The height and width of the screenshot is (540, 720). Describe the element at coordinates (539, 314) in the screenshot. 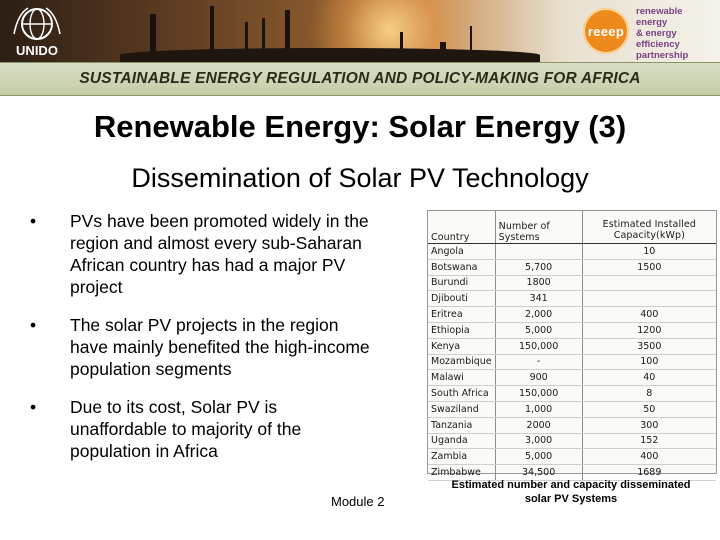

I see `cell-systems: 2,000` at that location.